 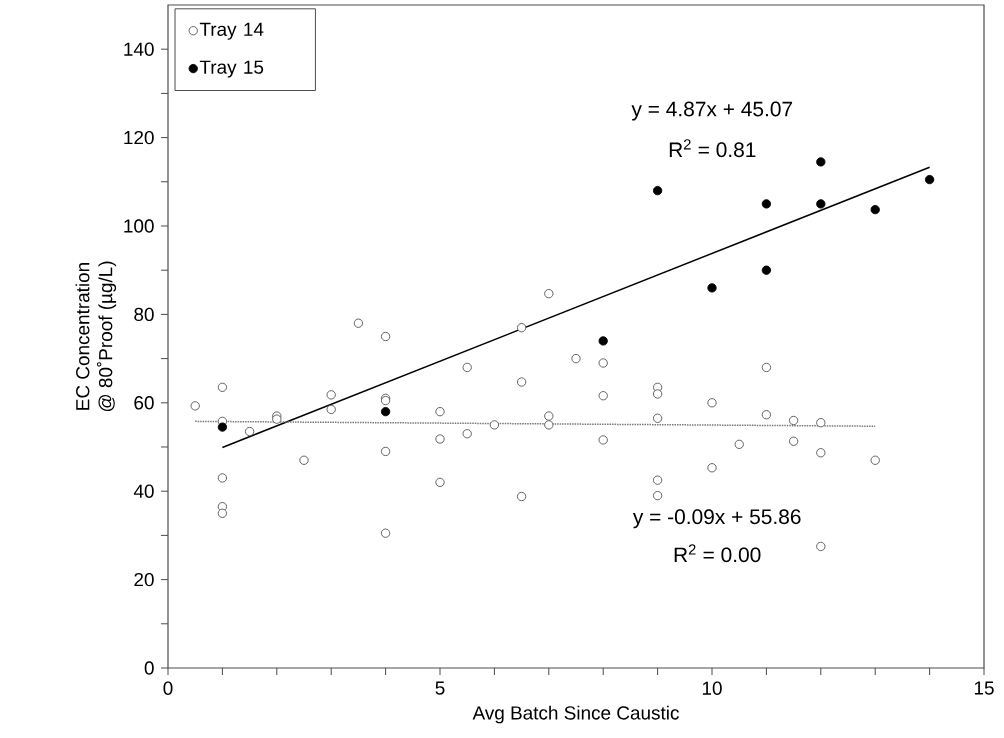 I want to click on y-tick-label: 60, so click(x=144, y=403).